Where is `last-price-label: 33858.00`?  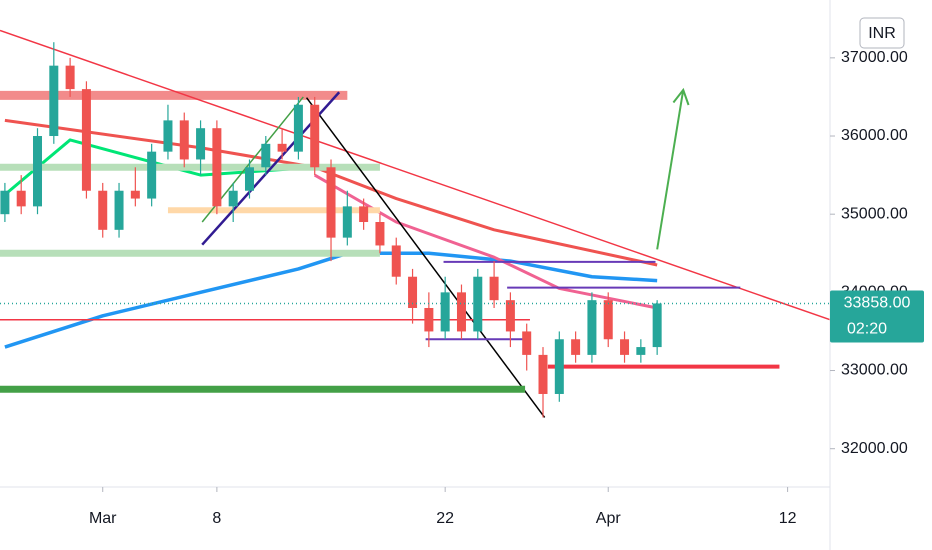
last-price-label: 33858.00 is located at coordinates (877, 303).